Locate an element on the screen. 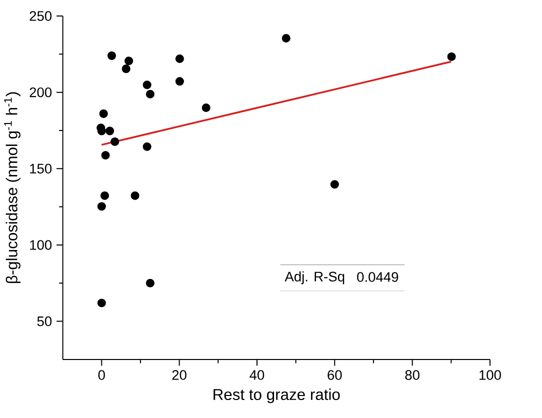  y-axis-title: β-glucosidase (nmol g$^{-1}$ h$^{-1}$) is located at coordinates (12, 188).